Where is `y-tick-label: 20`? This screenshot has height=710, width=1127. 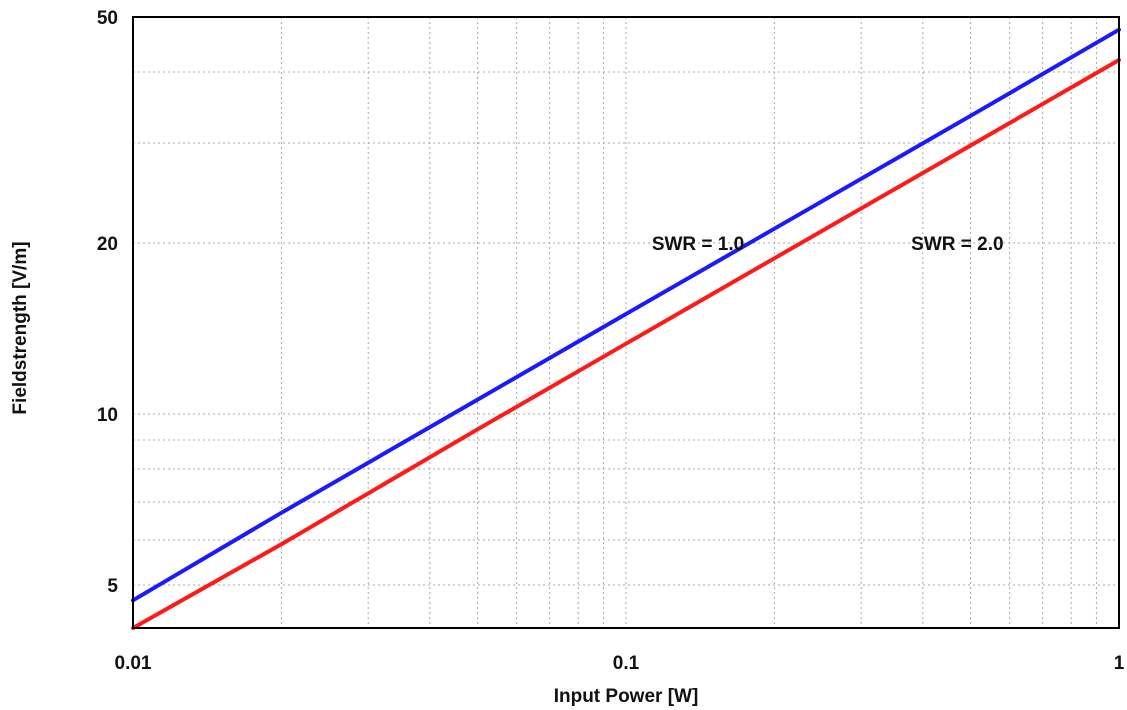 y-tick-label: 20 is located at coordinates (107, 244).